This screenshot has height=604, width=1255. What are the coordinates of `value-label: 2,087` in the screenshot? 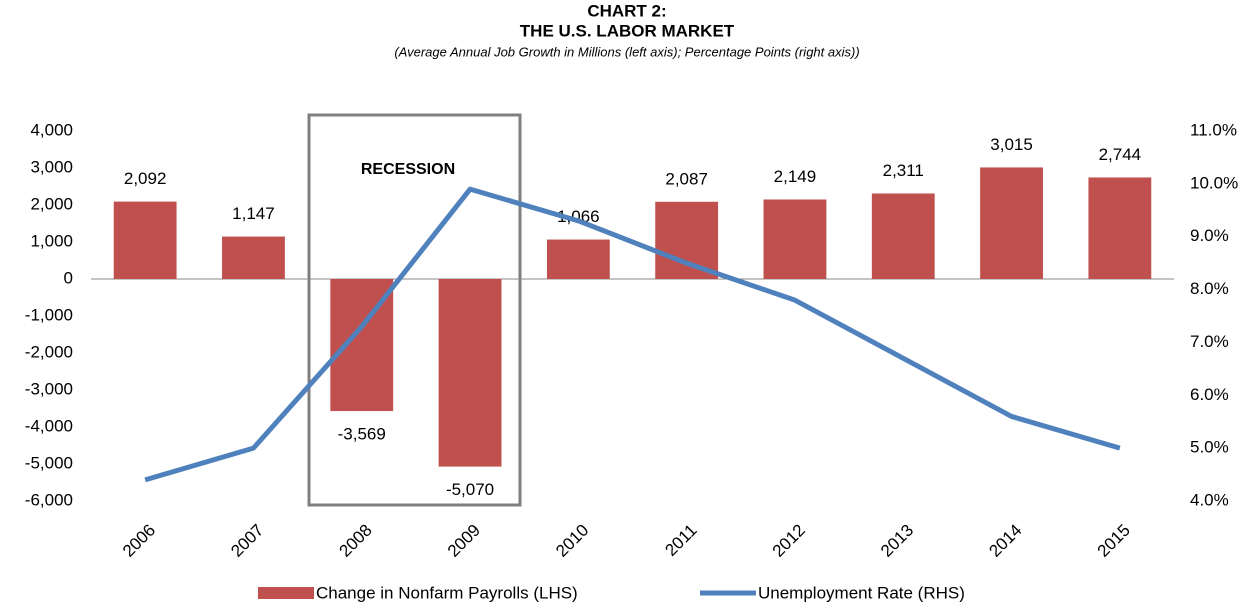 It's located at (686, 178).